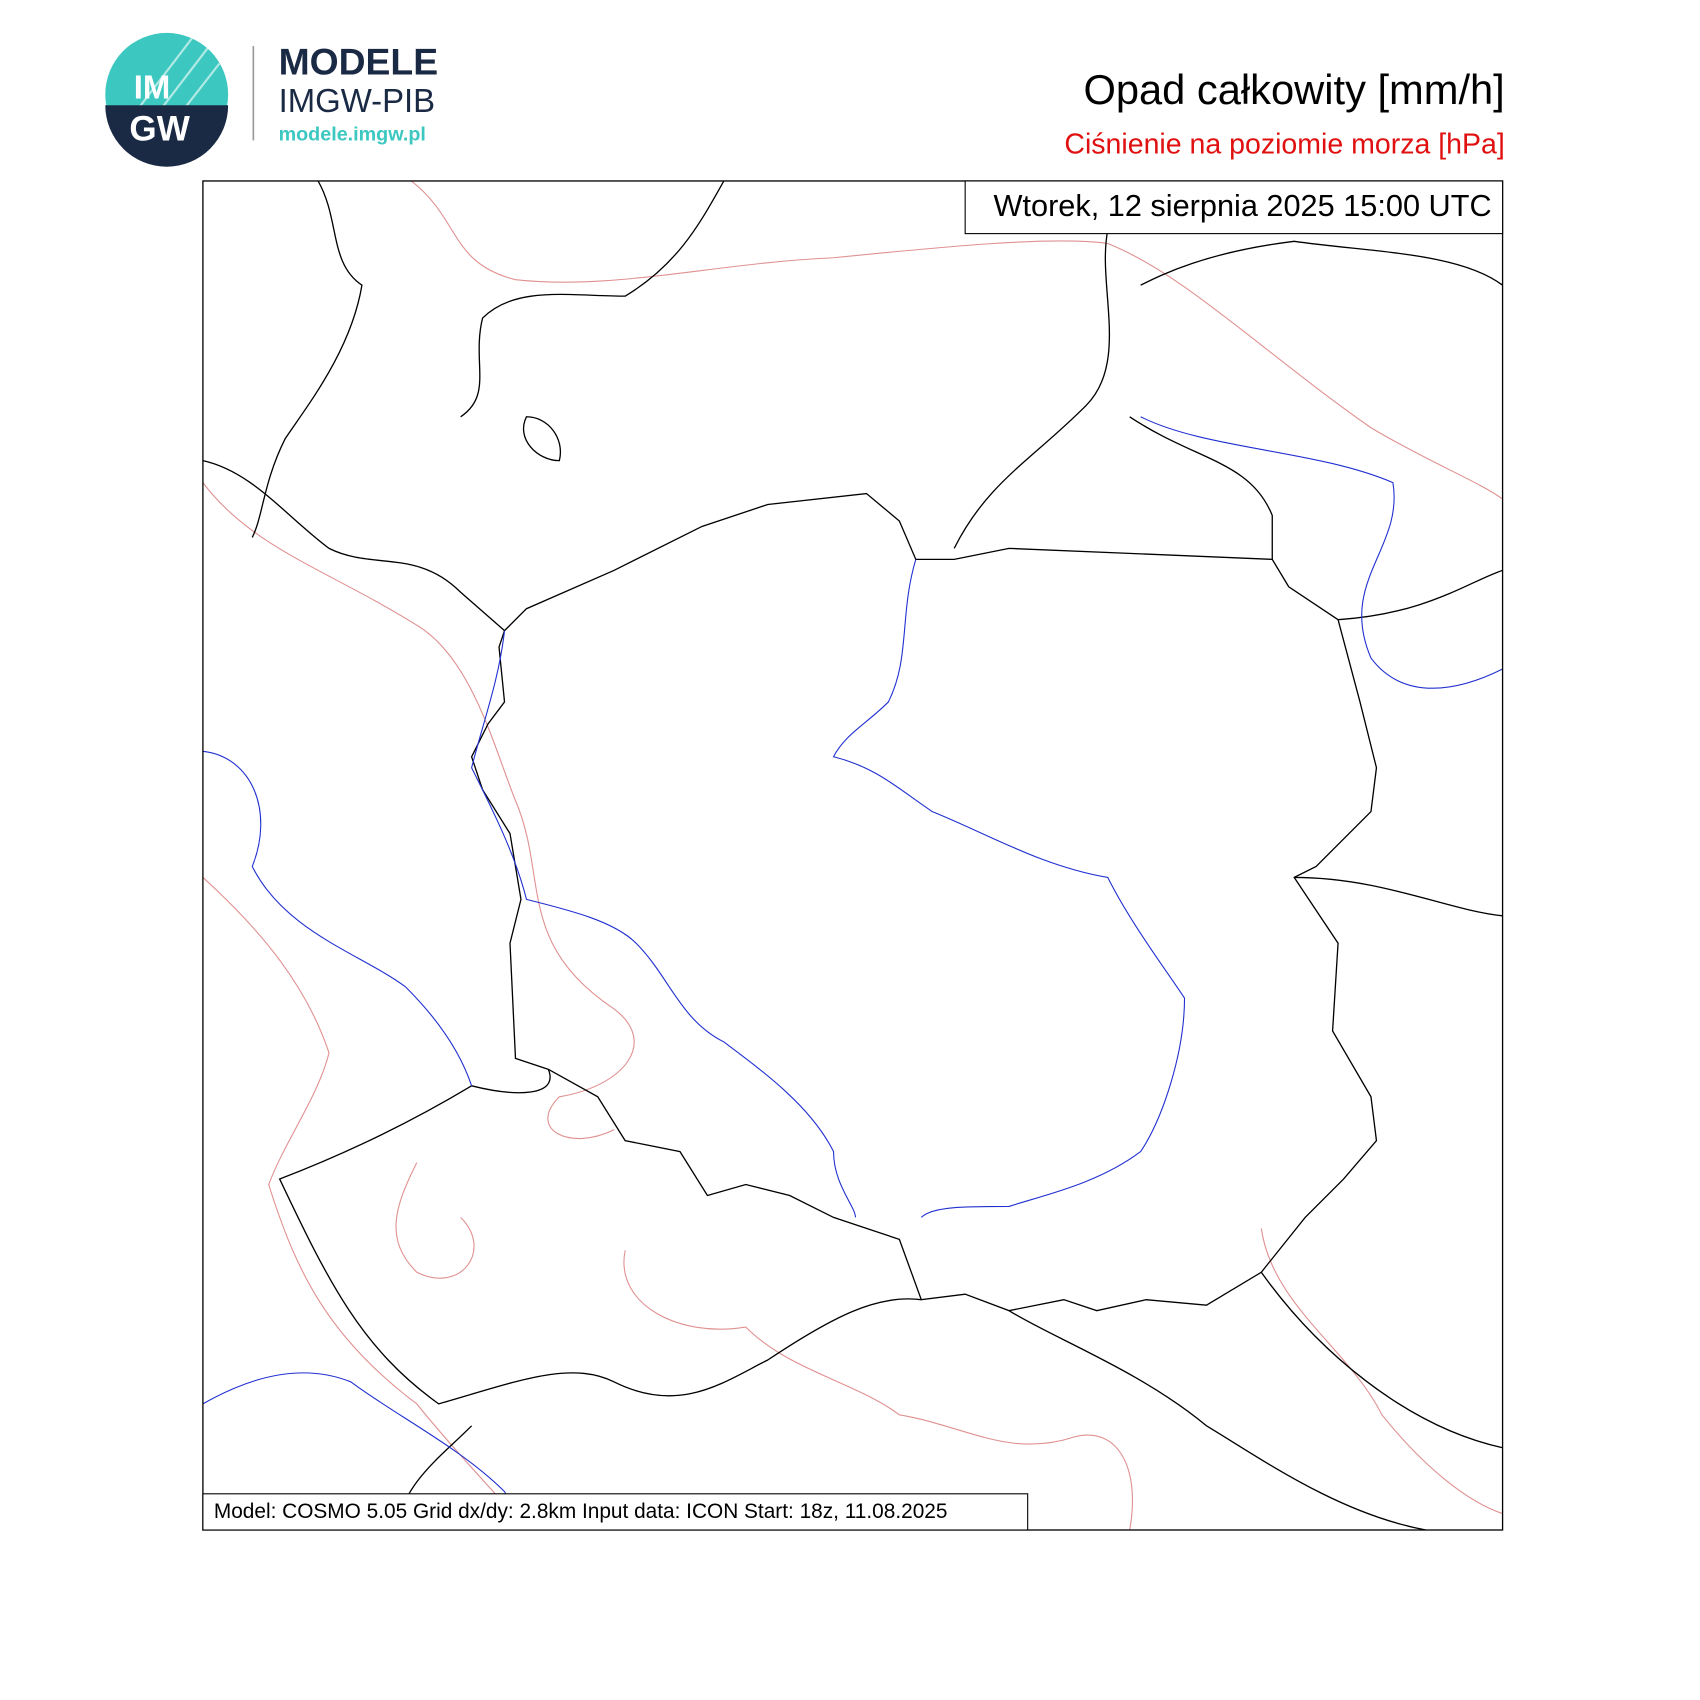  I want to click on logo-url: modele.imgw.pl, so click(352, 134).